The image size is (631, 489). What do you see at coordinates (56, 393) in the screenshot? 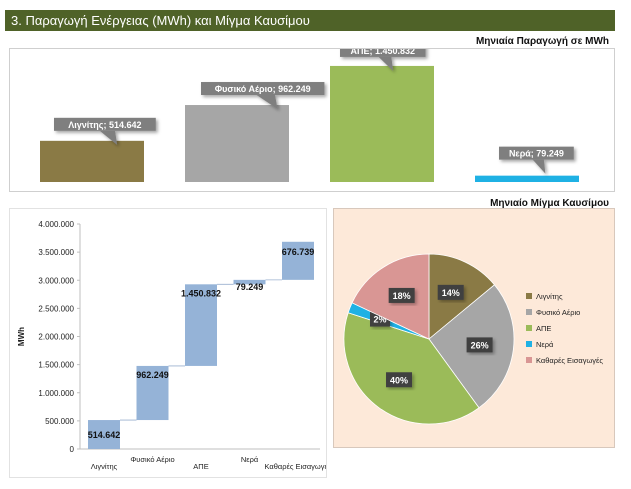
I see `waterfall-ytick-label: 1.000.000` at bounding box center [56, 393].